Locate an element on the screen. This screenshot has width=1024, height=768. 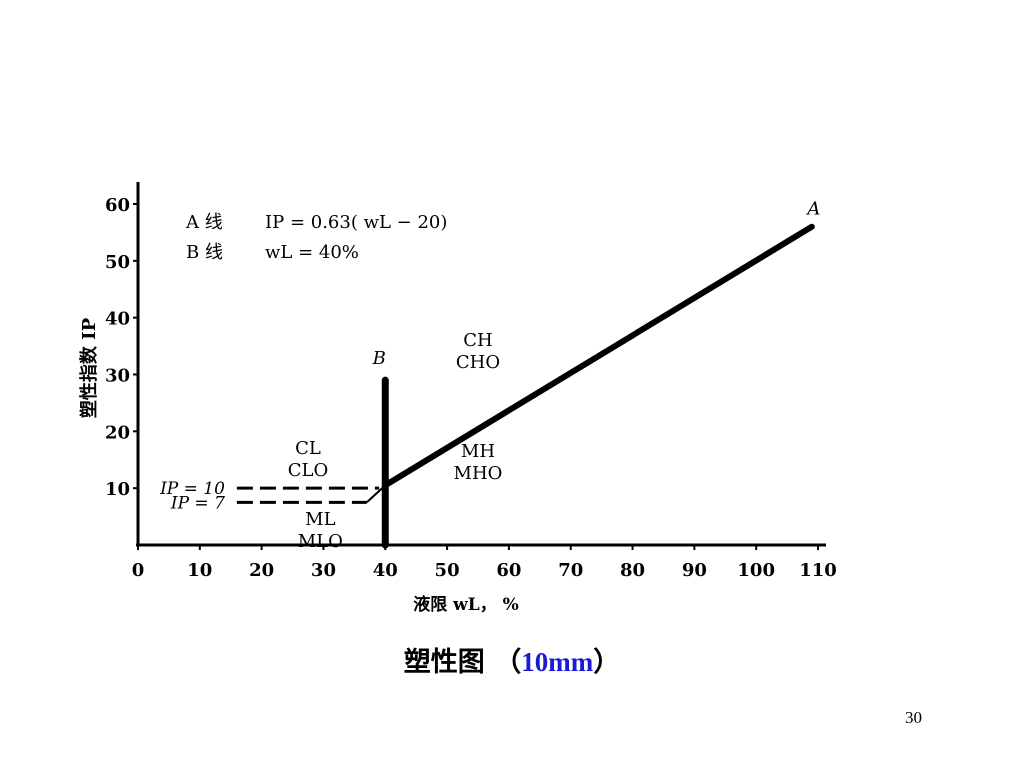
y-tick-label: 20 is located at coordinates (117, 432).